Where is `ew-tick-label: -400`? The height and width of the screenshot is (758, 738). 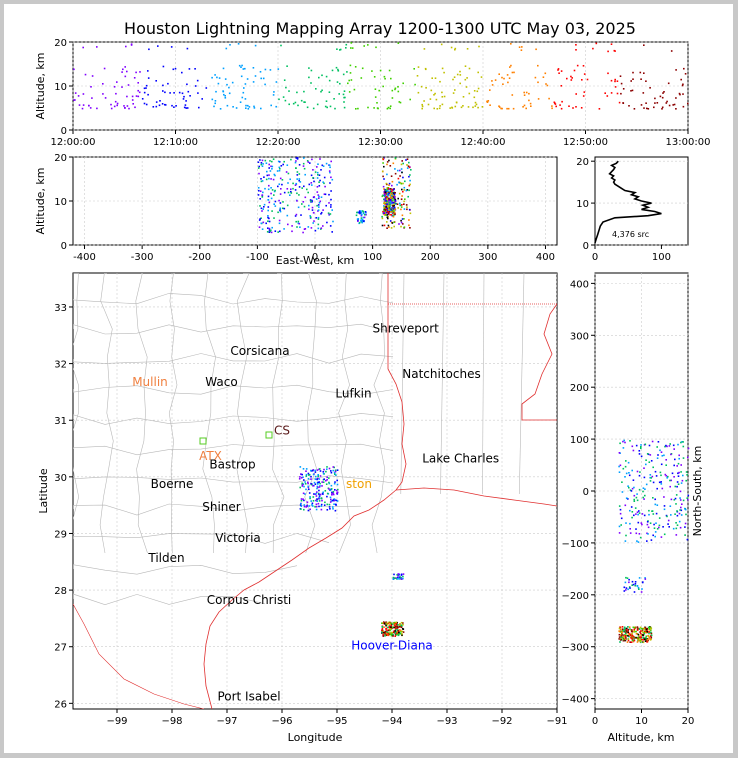
ew-tick-label: -400 is located at coordinates (84, 257).